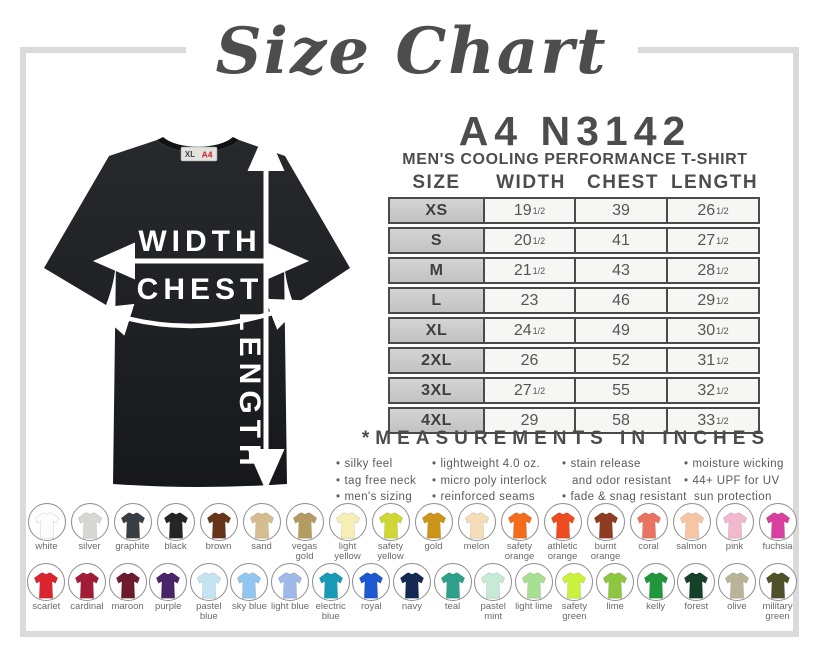  I want to click on color-label: navy, so click(411, 606).